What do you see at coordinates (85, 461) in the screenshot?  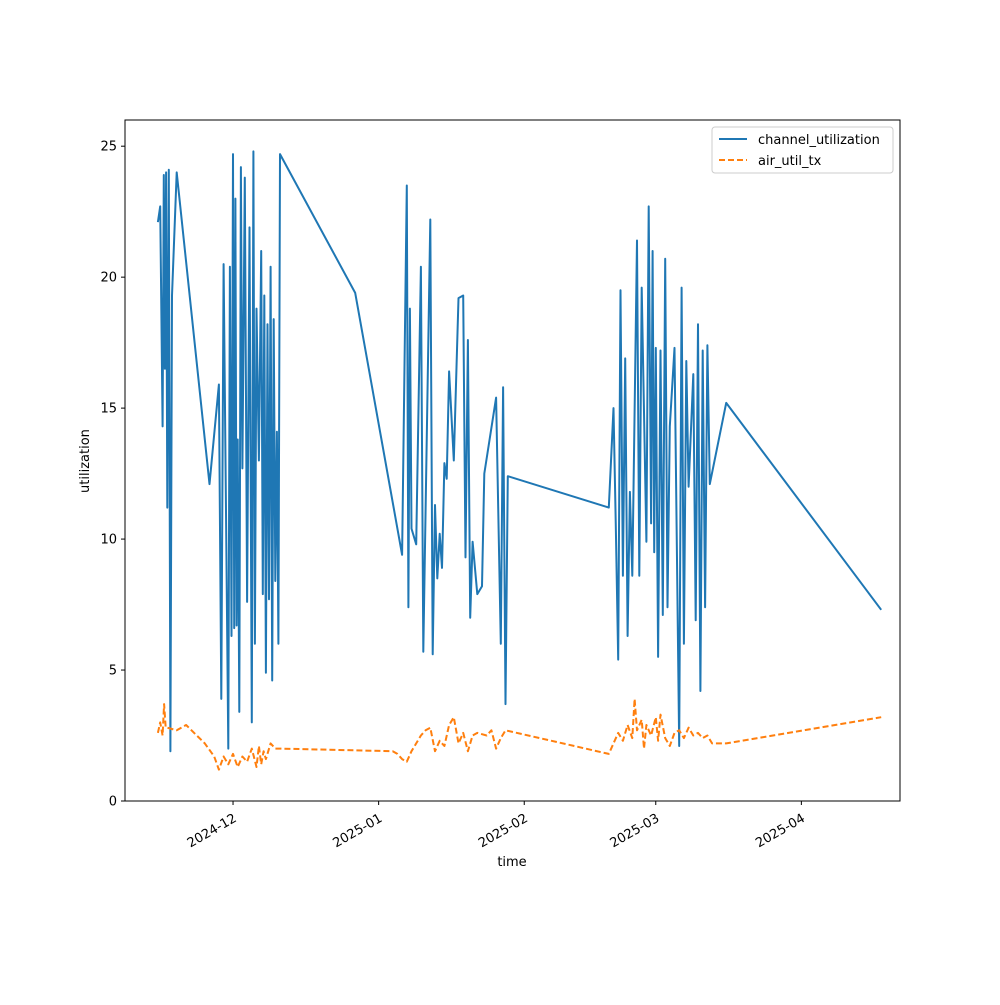 I see `y-axis-label: utilization` at bounding box center [85, 461].